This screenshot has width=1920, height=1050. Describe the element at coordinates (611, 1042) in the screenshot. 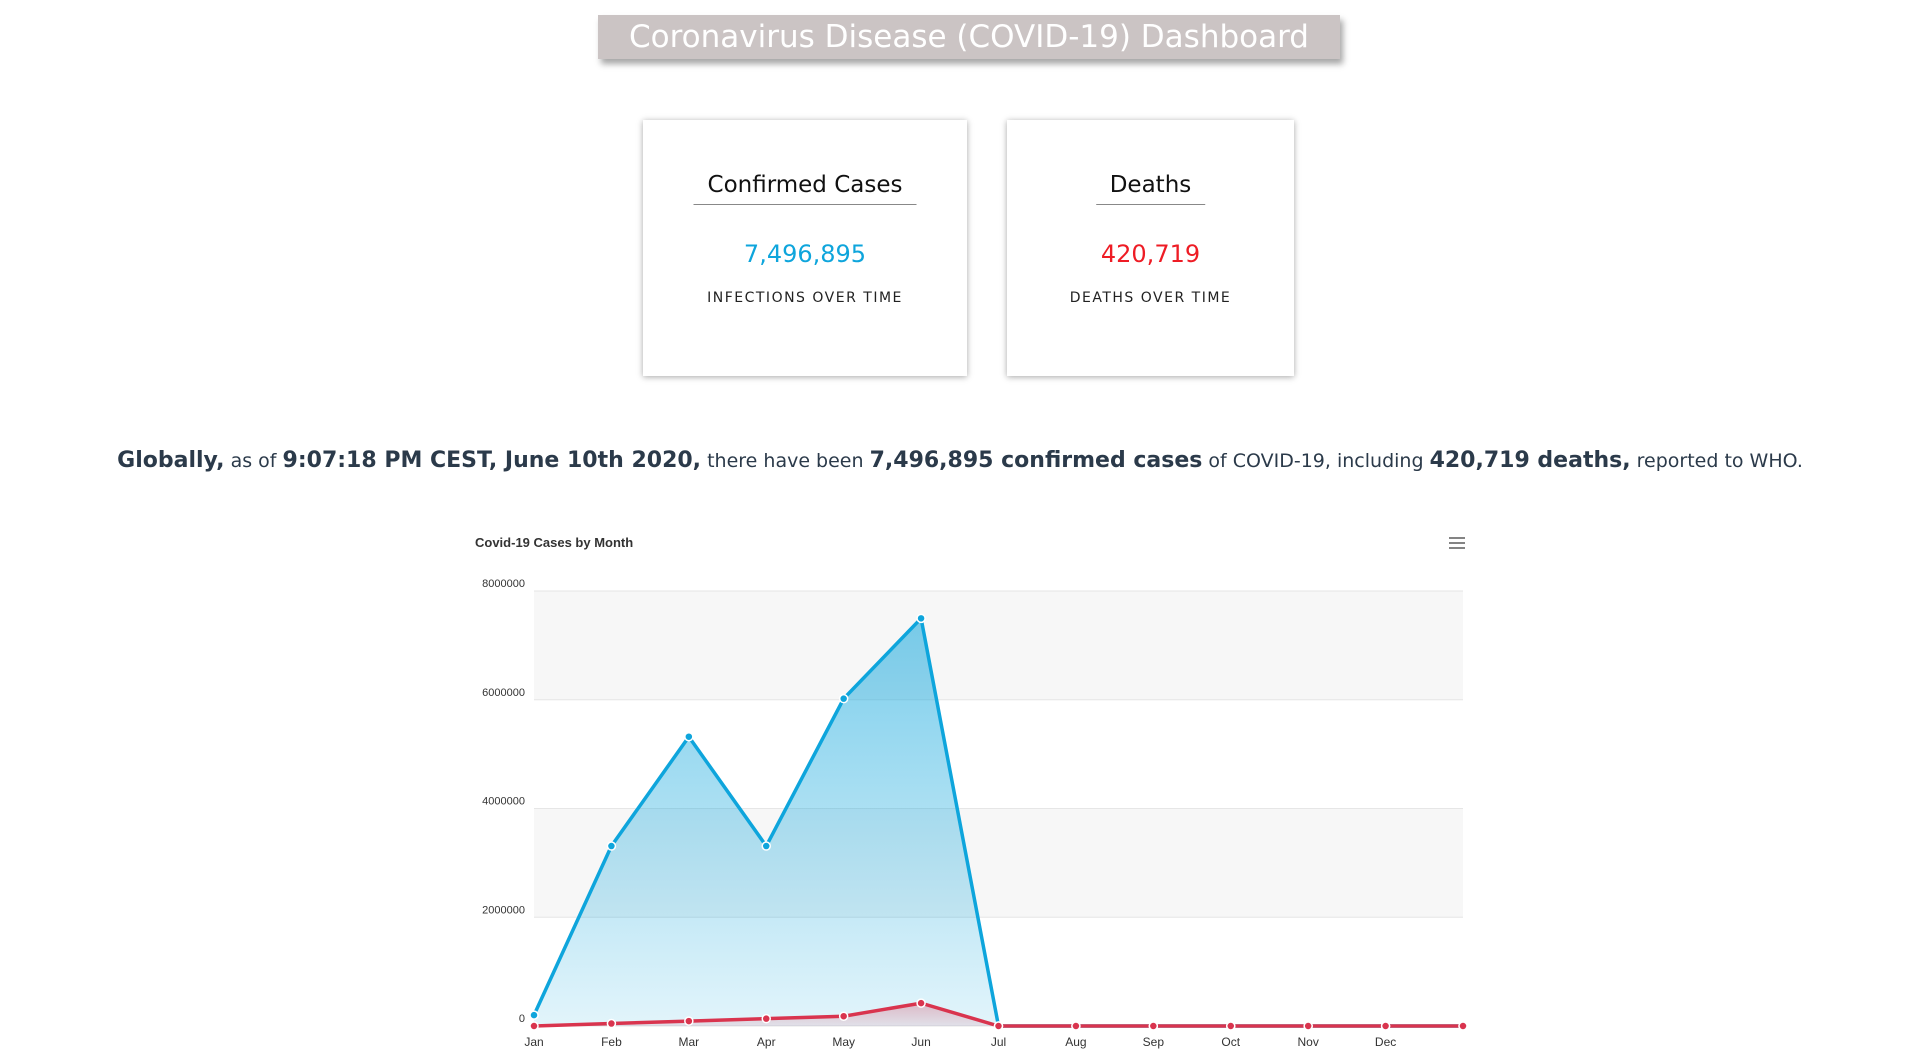

I see `x-tick-label: Feb` at that location.